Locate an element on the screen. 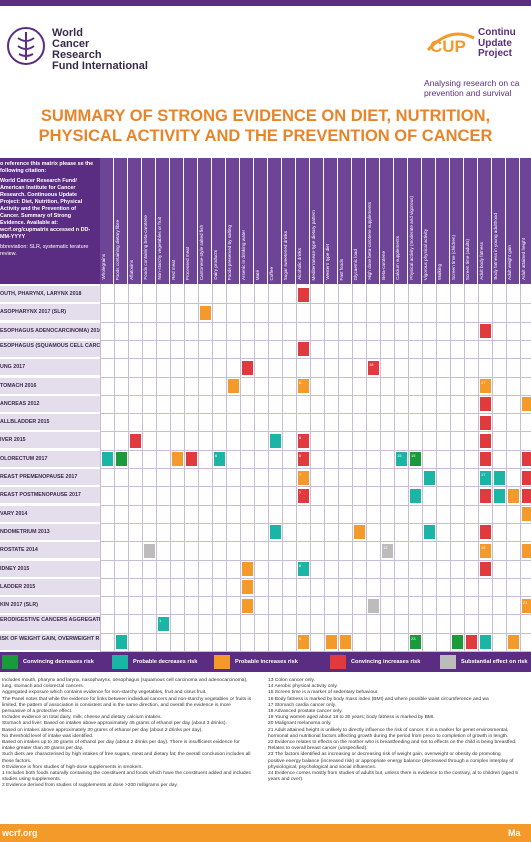  cell-footnote: 8 is located at coordinates (300, 565).